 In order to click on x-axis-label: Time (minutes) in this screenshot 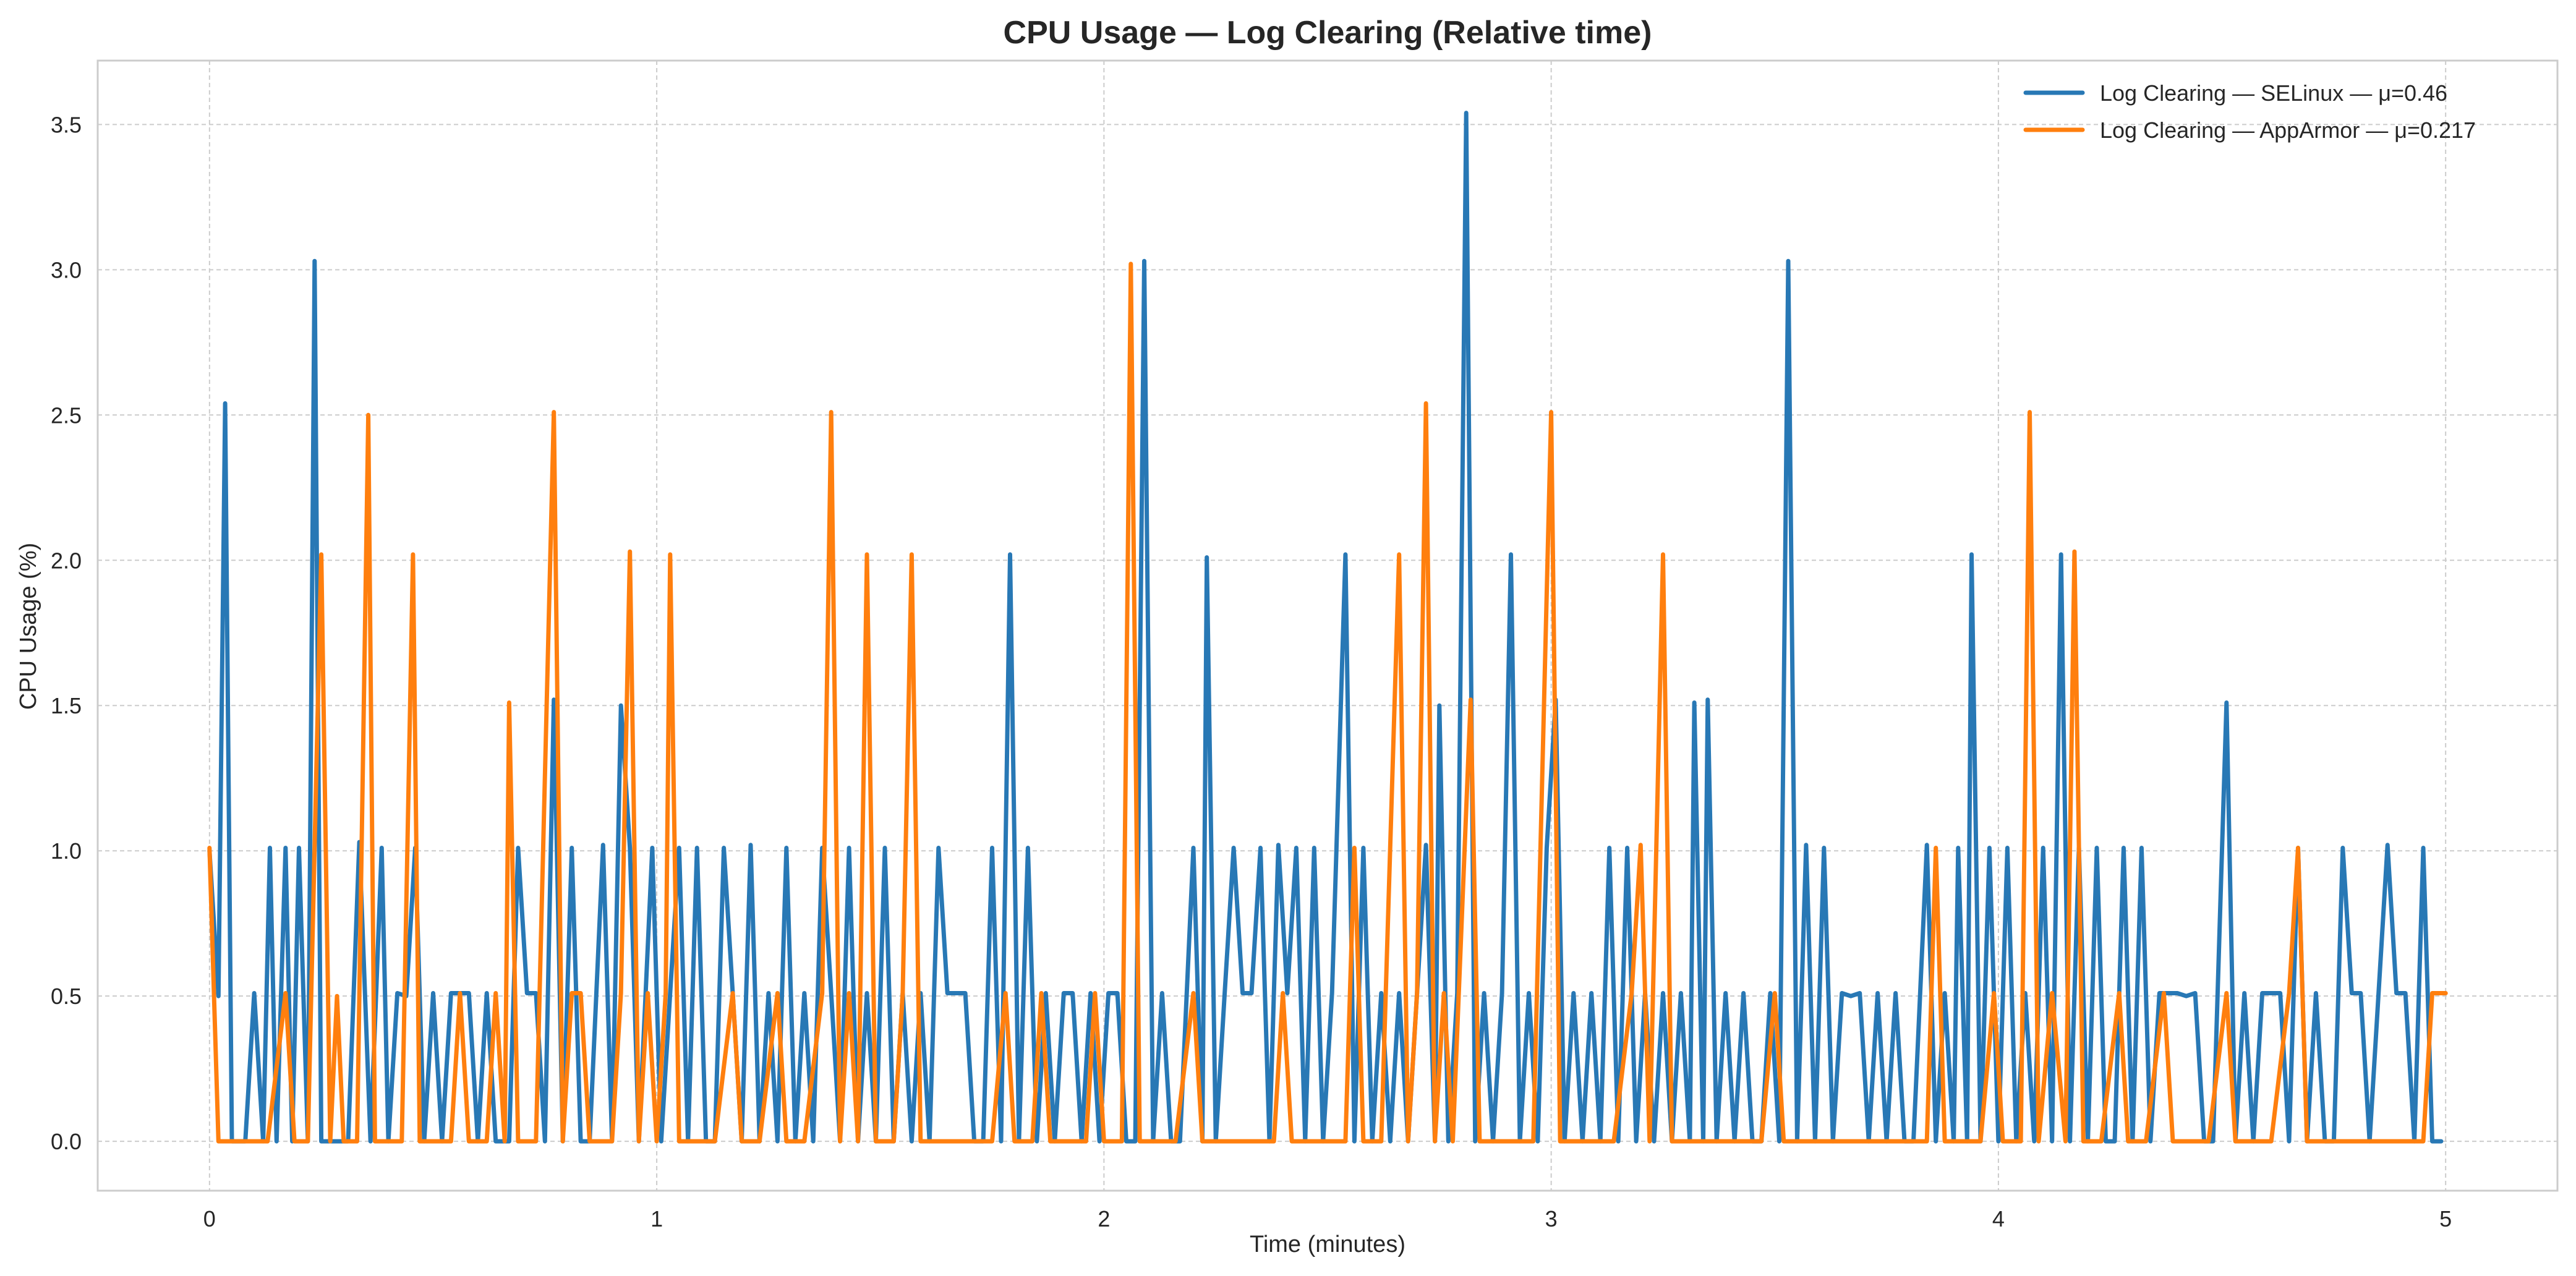, I will do `click(1327, 1244)`.